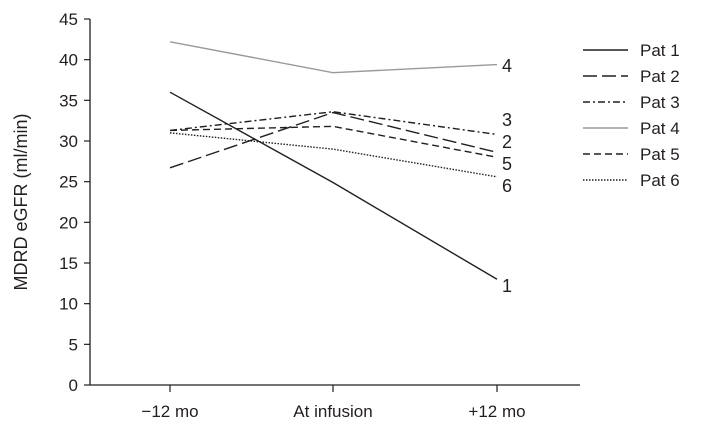 This screenshot has width=701, height=436. Describe the element at coordinates (507, 286) in the screenshot. I see `end-label-1: 1` at that location.